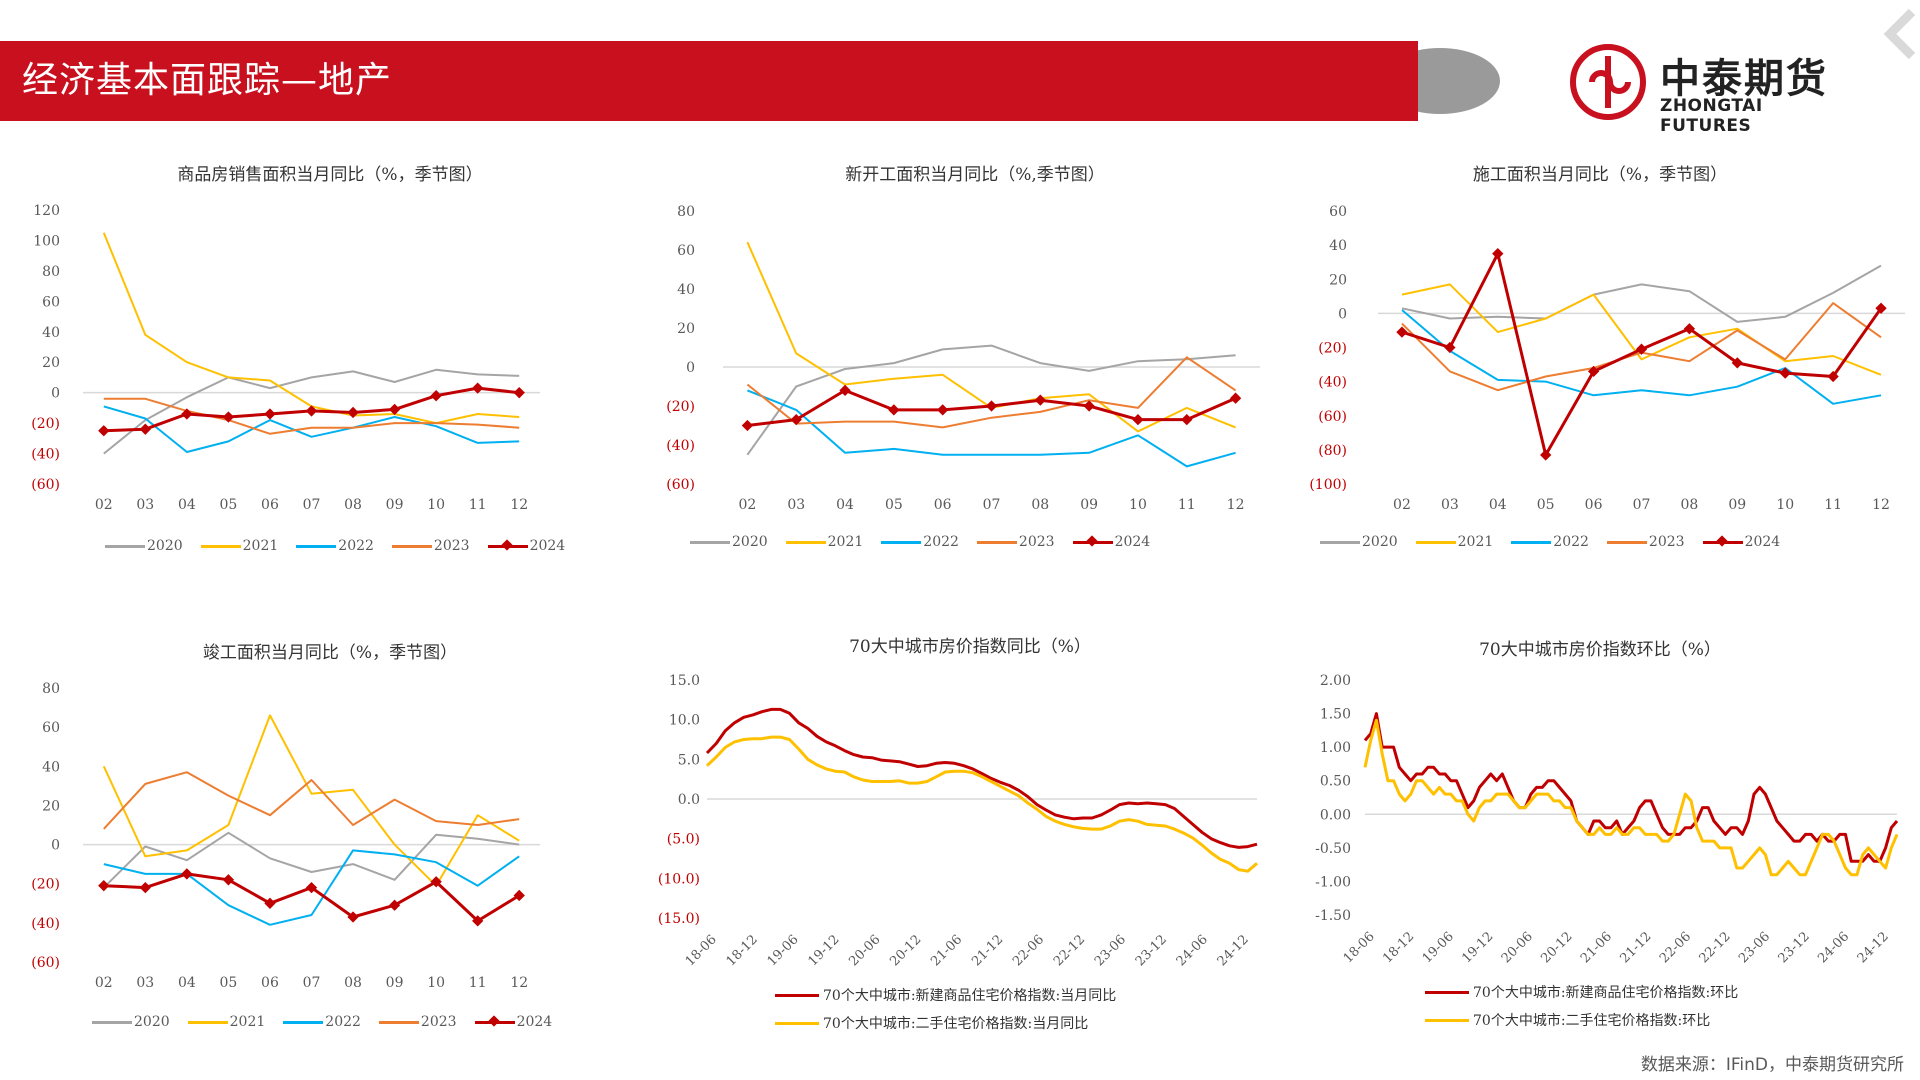 This screenshot has width=1920, height=1080. Describe the element at coordinates (1581, 1006) in the screenshot. I see `chart-legend: 70个大中城市:新建商品住宅价格指数:环比 70个大中城市:二手住宅价格指数:环比` at that location.